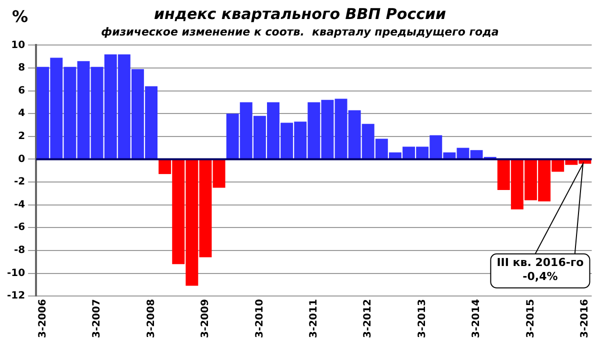 The image size is (600, 343). What do you see at coordinates (422, 318) in the screenshot?
I see `x-tick-label: 3-2013` at bounding box center [422, 318].